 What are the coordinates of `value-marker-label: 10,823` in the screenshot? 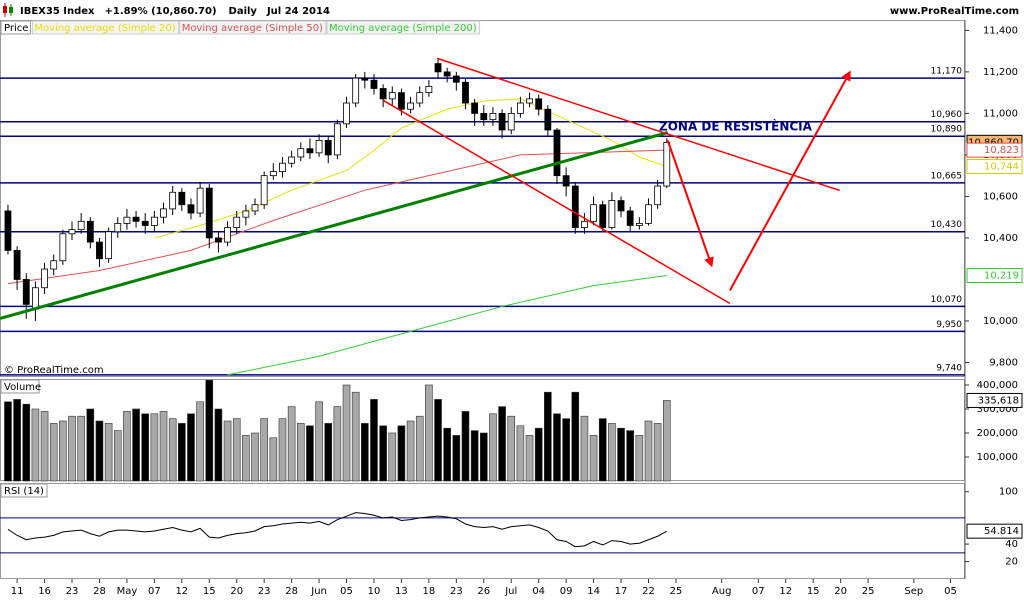 It's located at (1001, 150).